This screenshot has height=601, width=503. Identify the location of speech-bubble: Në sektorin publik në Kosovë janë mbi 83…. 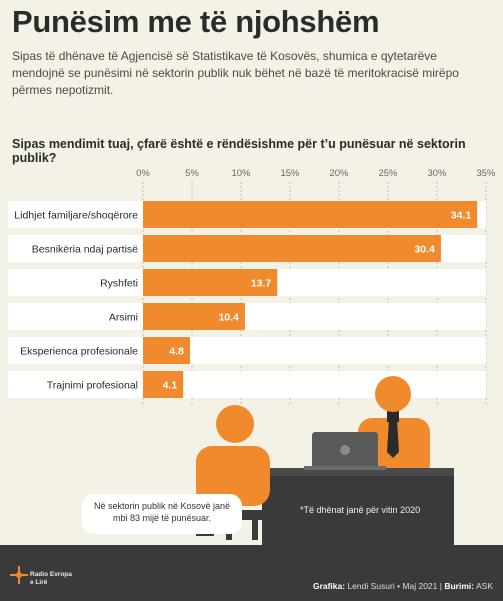
(162, 514).